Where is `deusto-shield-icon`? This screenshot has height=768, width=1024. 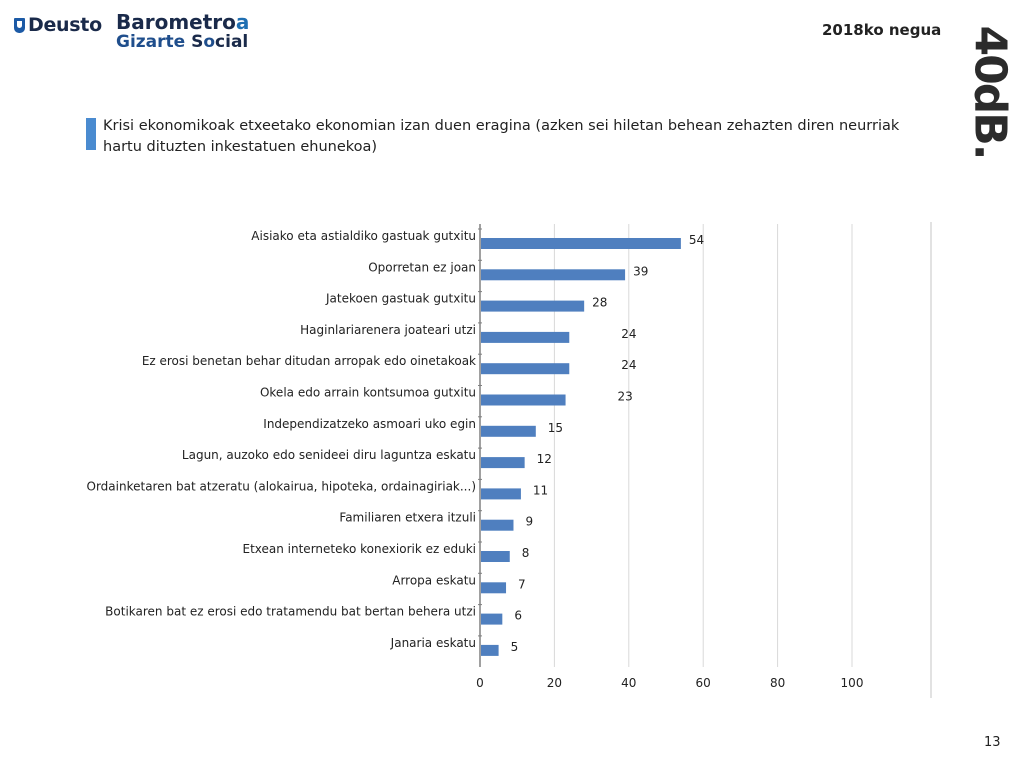
deusto-shield-icon is located at coordinates (19, 25).